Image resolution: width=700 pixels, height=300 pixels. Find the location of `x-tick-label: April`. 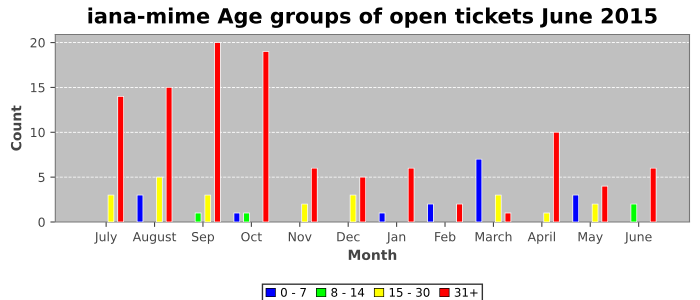

x-tick-label: April is located at coordinates (541, 238).